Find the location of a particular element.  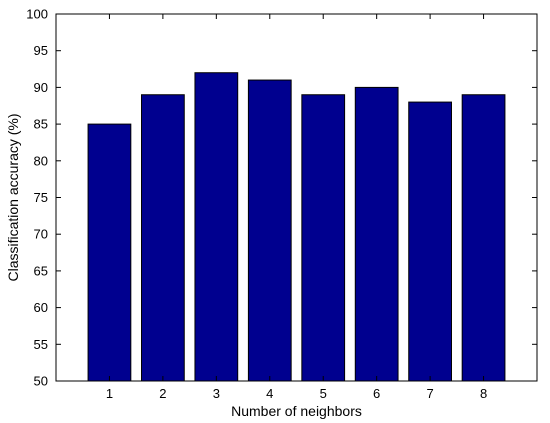

x-tick-label: 5 is located at coordinates (323, 393).